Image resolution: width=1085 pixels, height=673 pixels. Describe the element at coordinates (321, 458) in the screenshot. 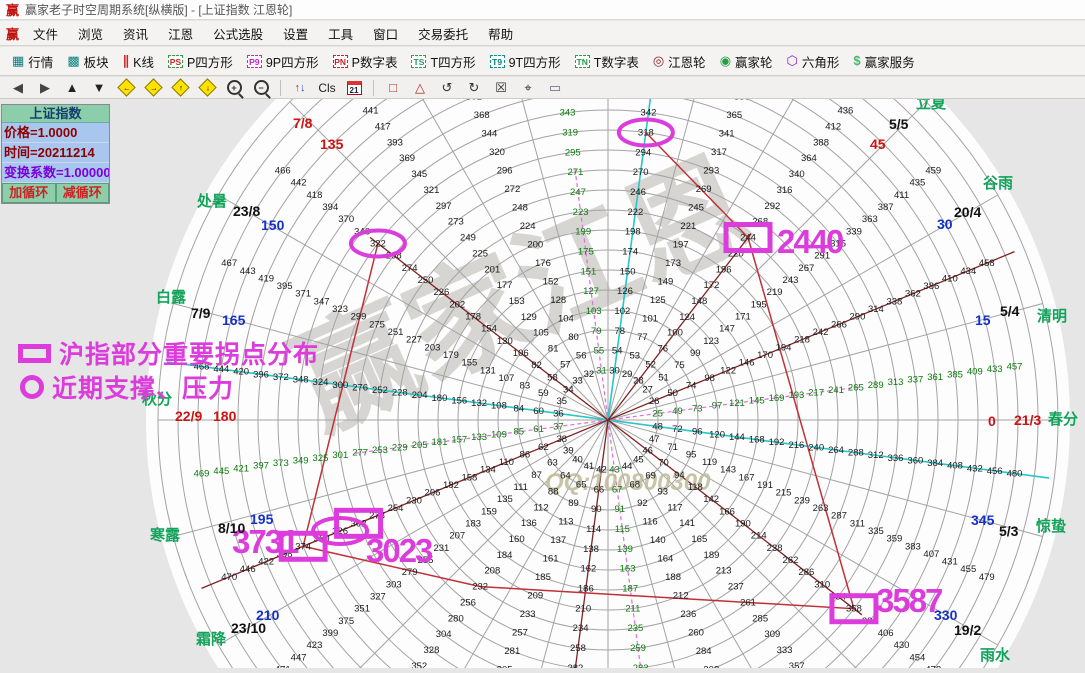

I see `svg-text: 325` at that location.